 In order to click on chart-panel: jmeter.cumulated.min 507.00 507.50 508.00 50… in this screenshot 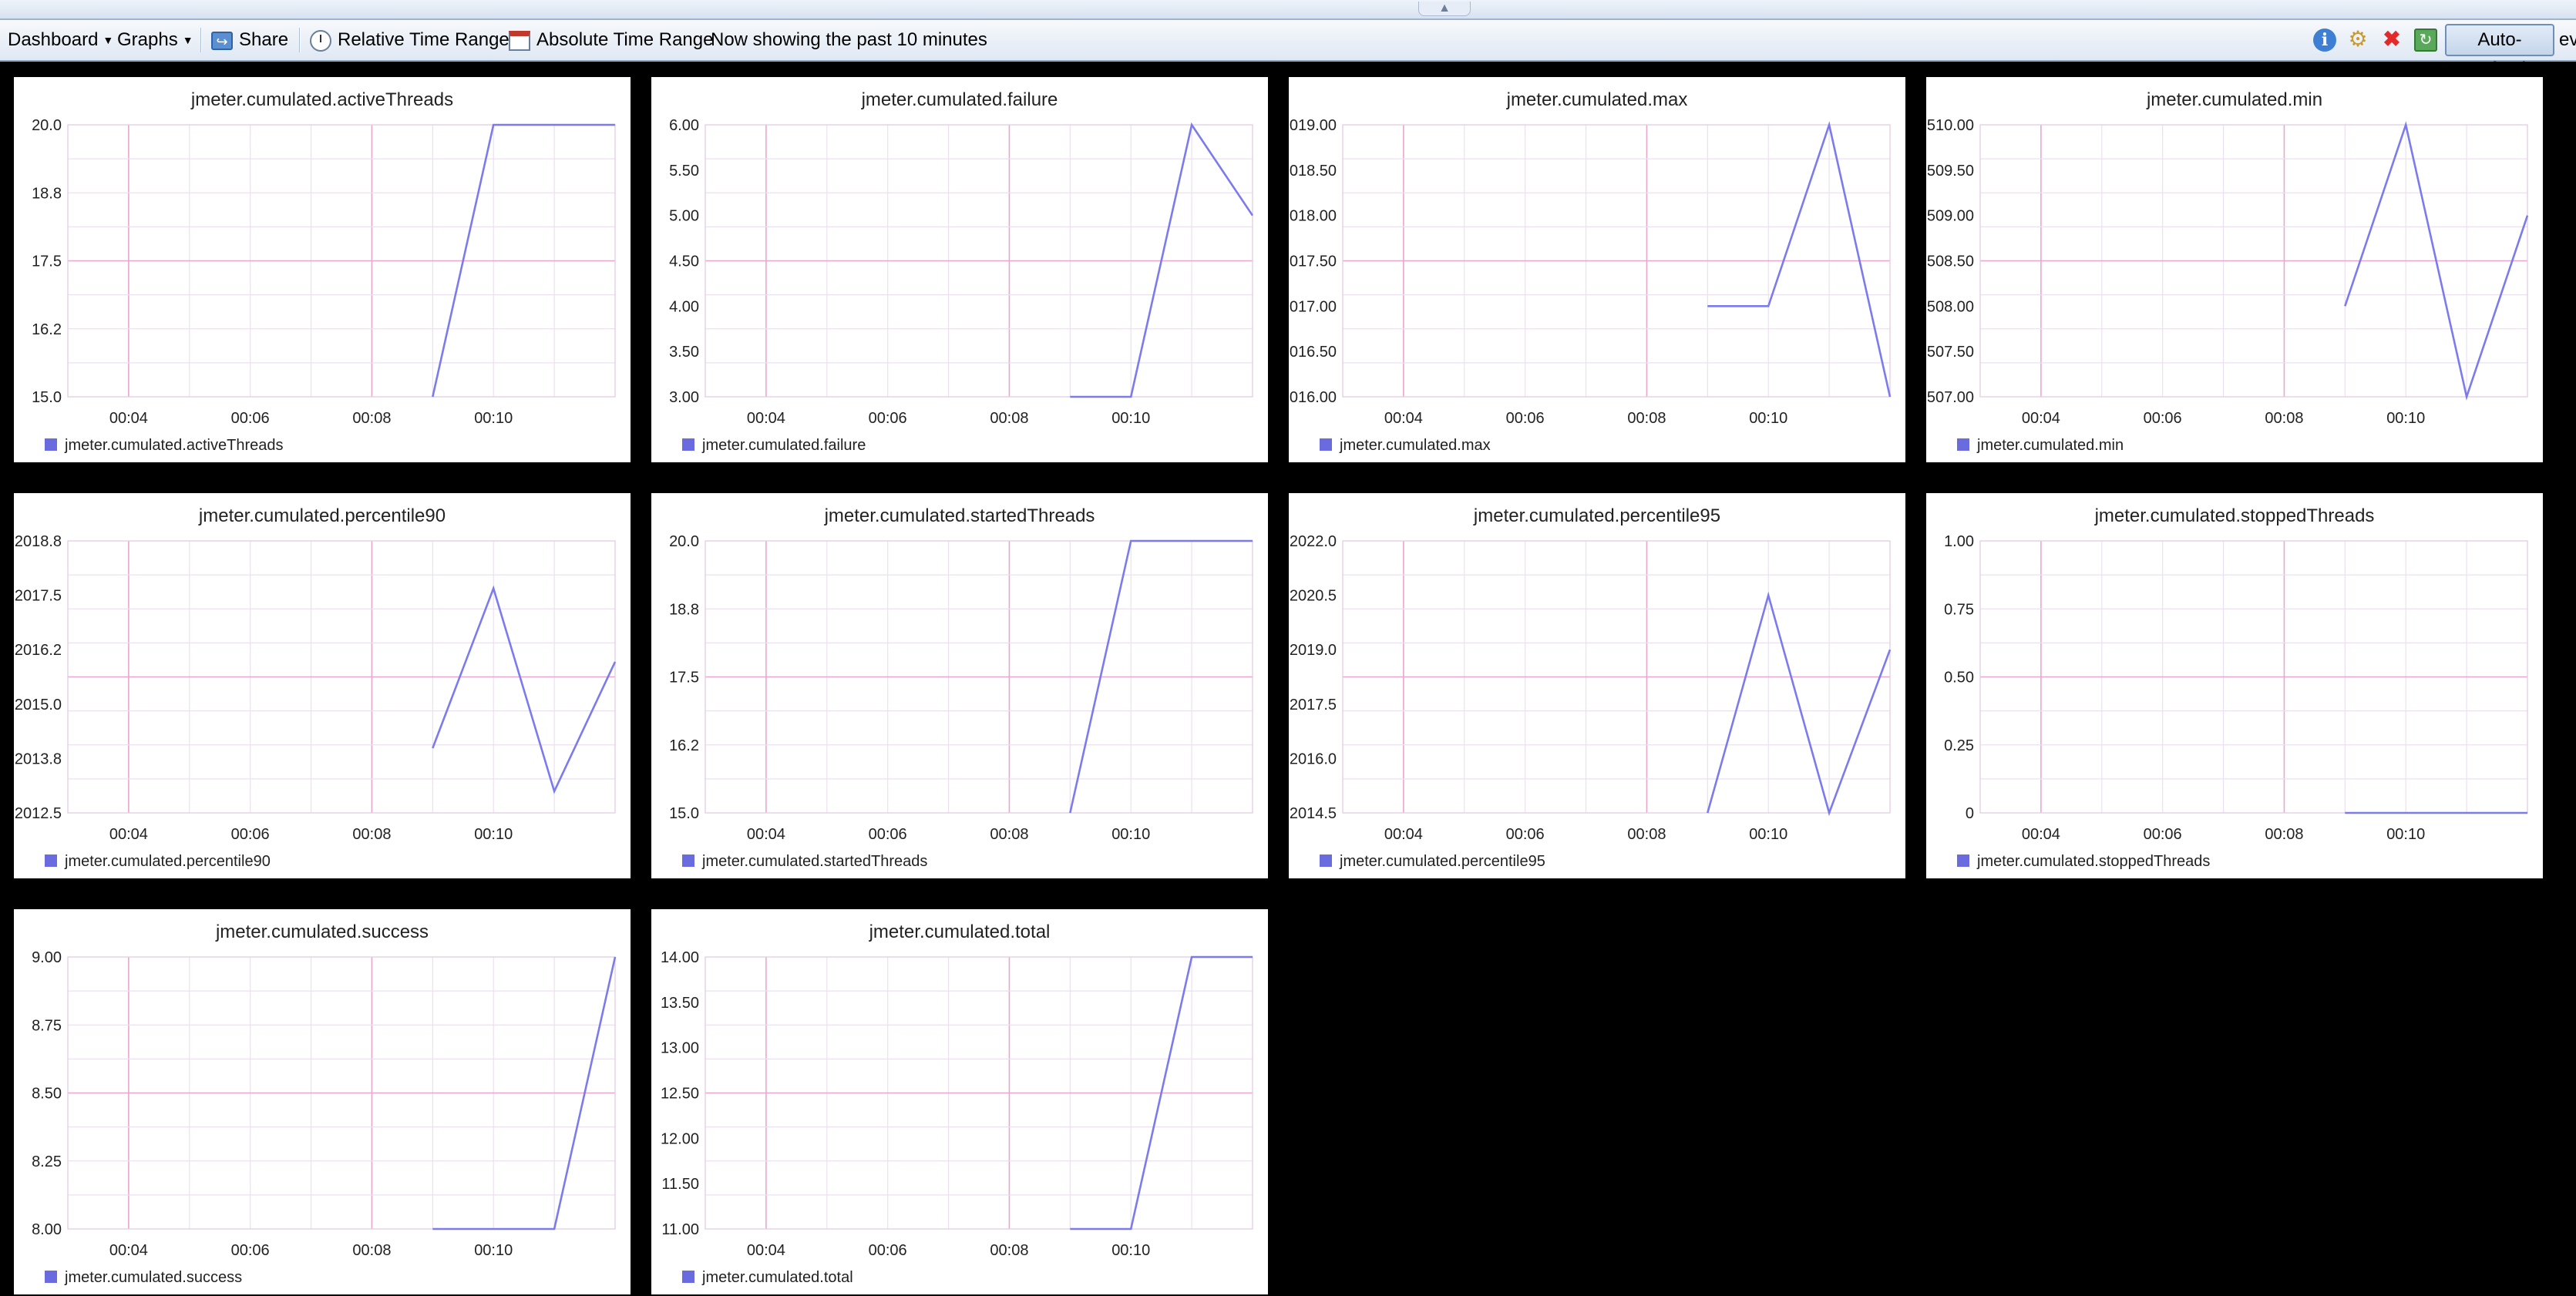, I will do `click(2234, 269)`.